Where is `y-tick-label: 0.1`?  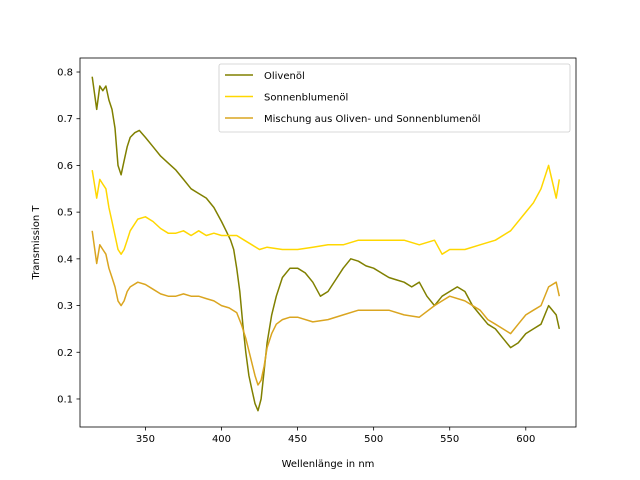
y-tick-label: 0.1 is located at coordinates (65, 399).